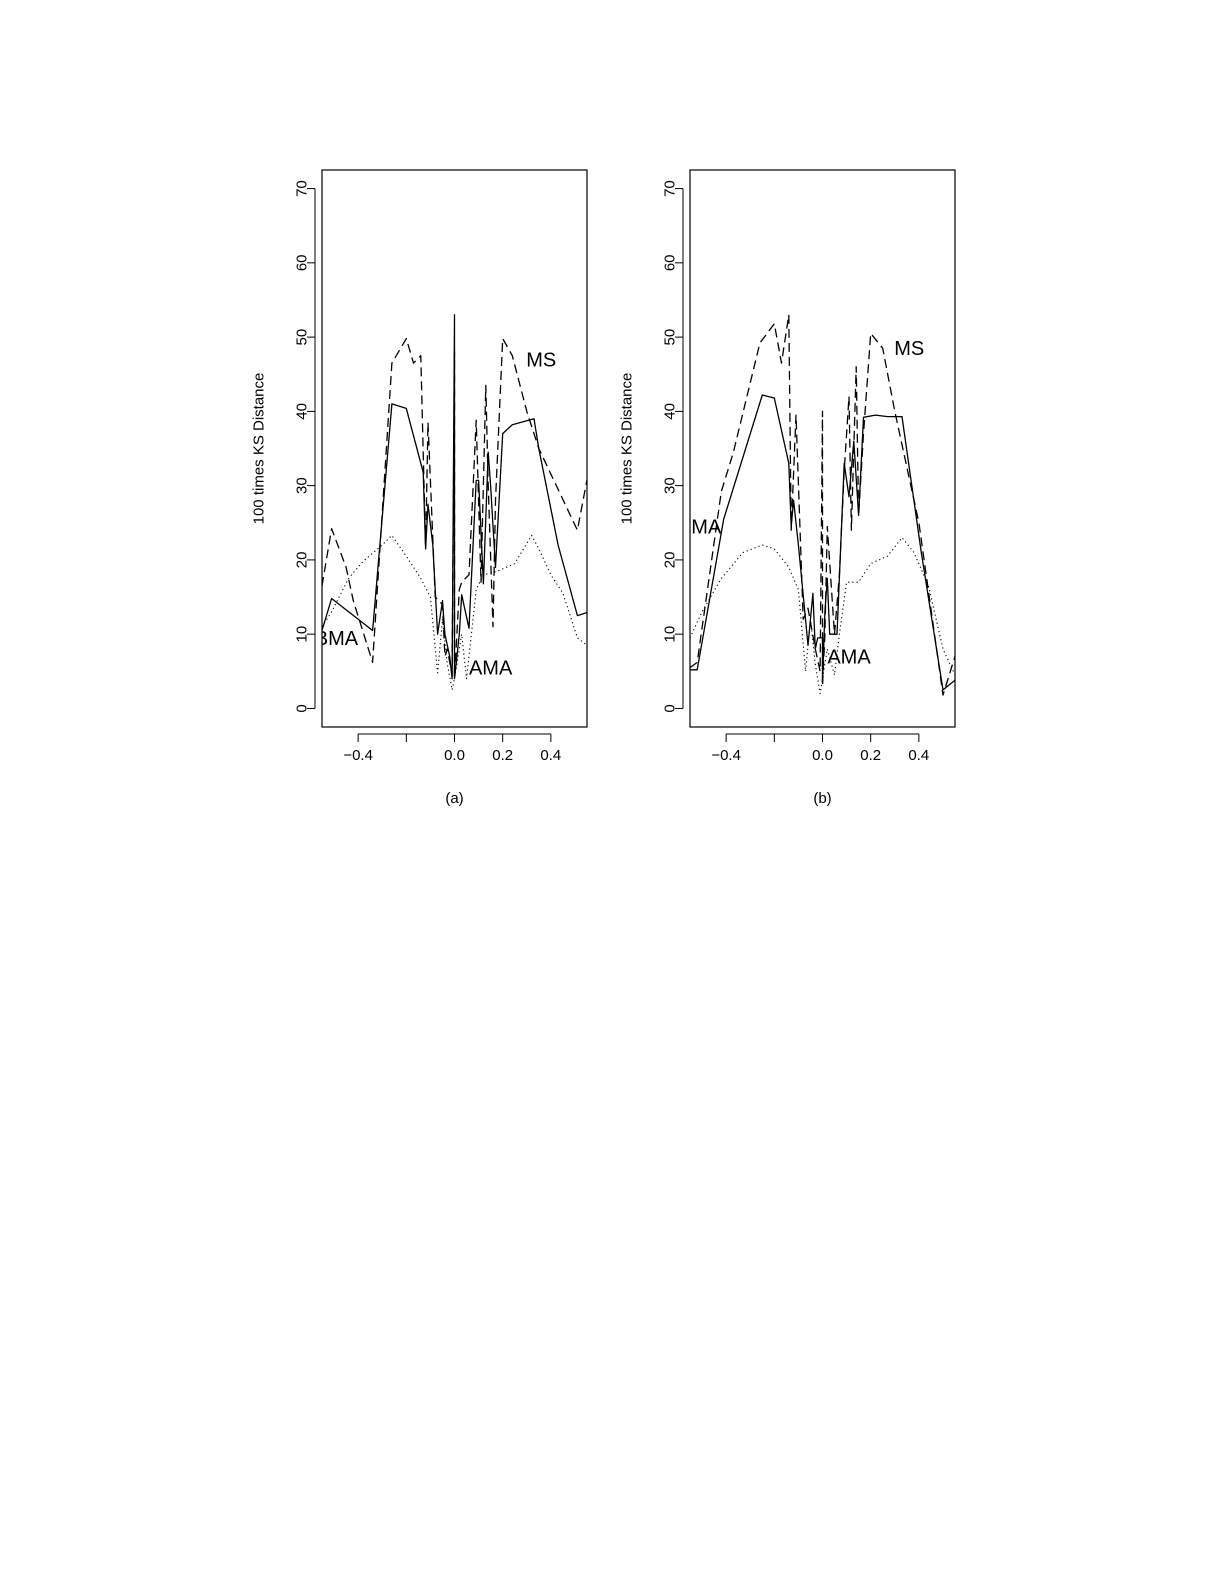  I want to click on x-axis-a: −0.4 0.0 0.2 0.4, so click(452, 748).